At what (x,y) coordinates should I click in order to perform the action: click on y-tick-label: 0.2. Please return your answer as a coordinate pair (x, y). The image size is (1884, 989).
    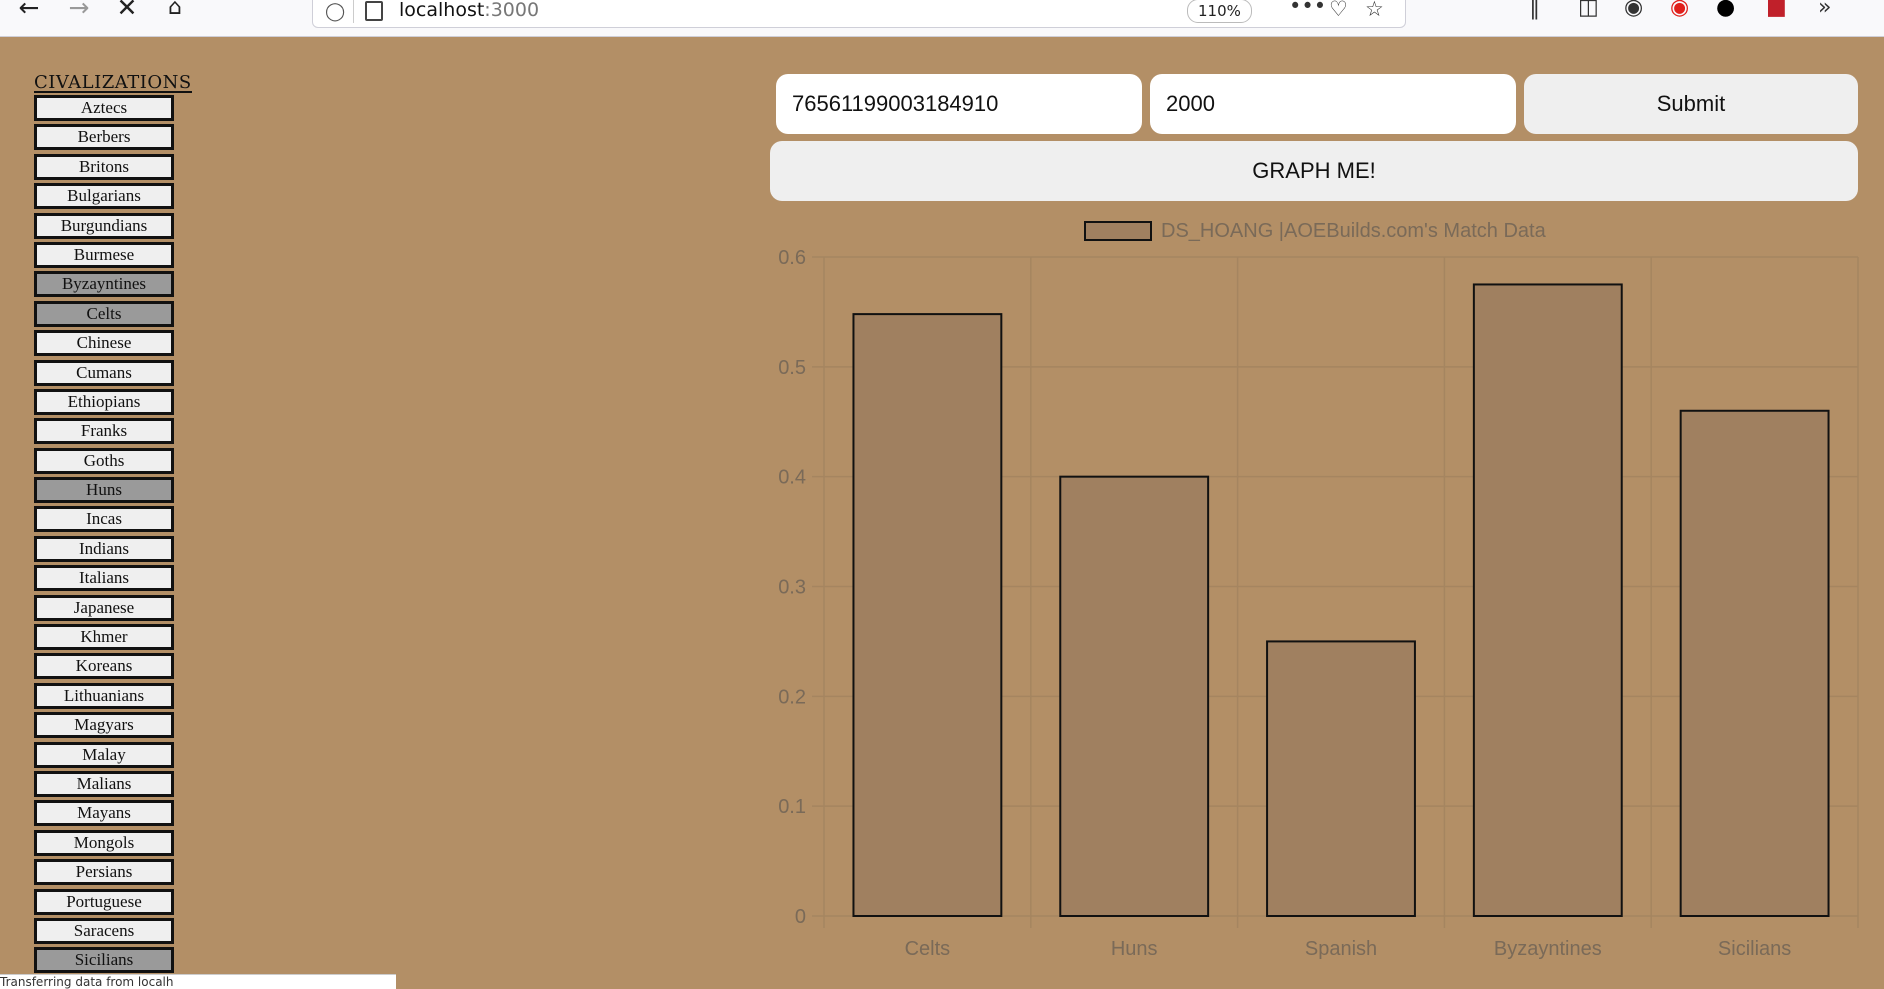
    Looking at the image, I should click on (792, 697).